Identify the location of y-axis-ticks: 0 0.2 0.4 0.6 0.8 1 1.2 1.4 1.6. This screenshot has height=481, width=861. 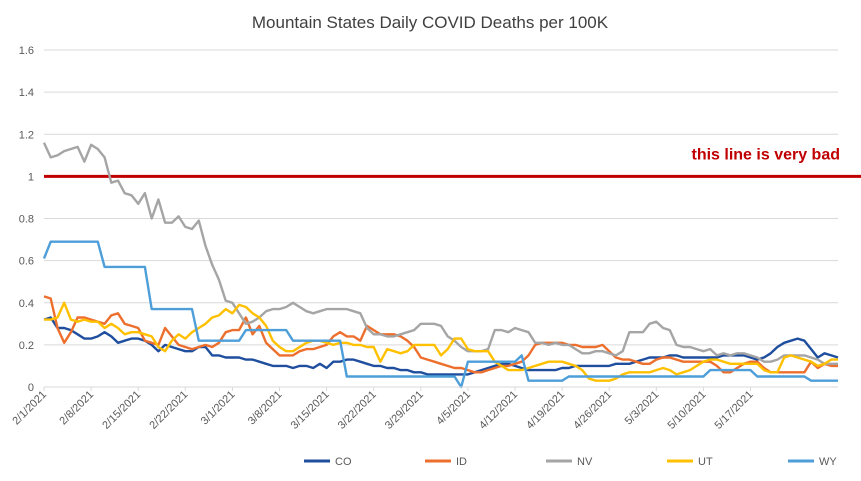
(26, 219).